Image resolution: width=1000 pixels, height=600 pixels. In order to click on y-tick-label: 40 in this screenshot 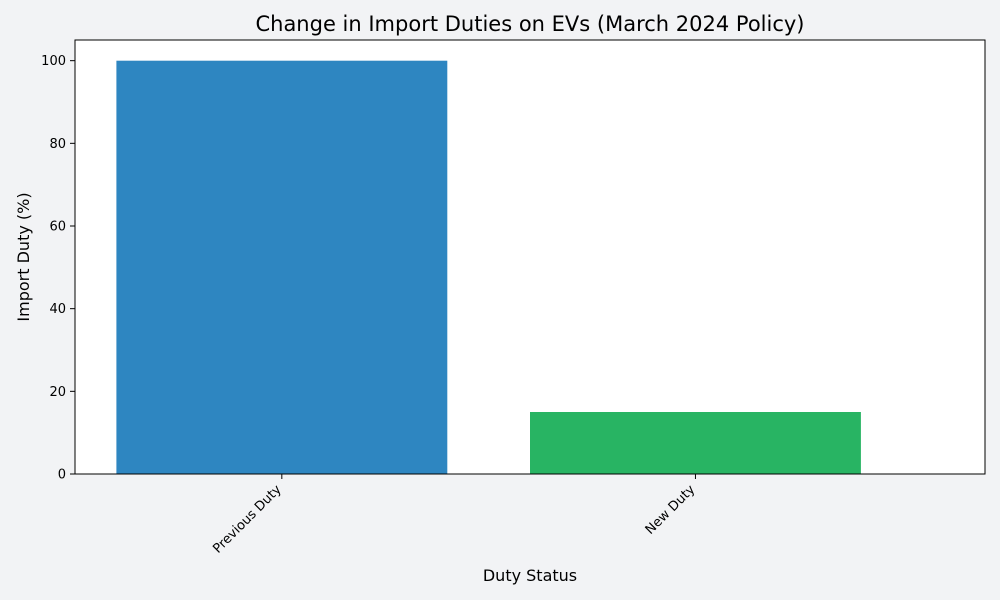, I will do `click(57, 309)`.